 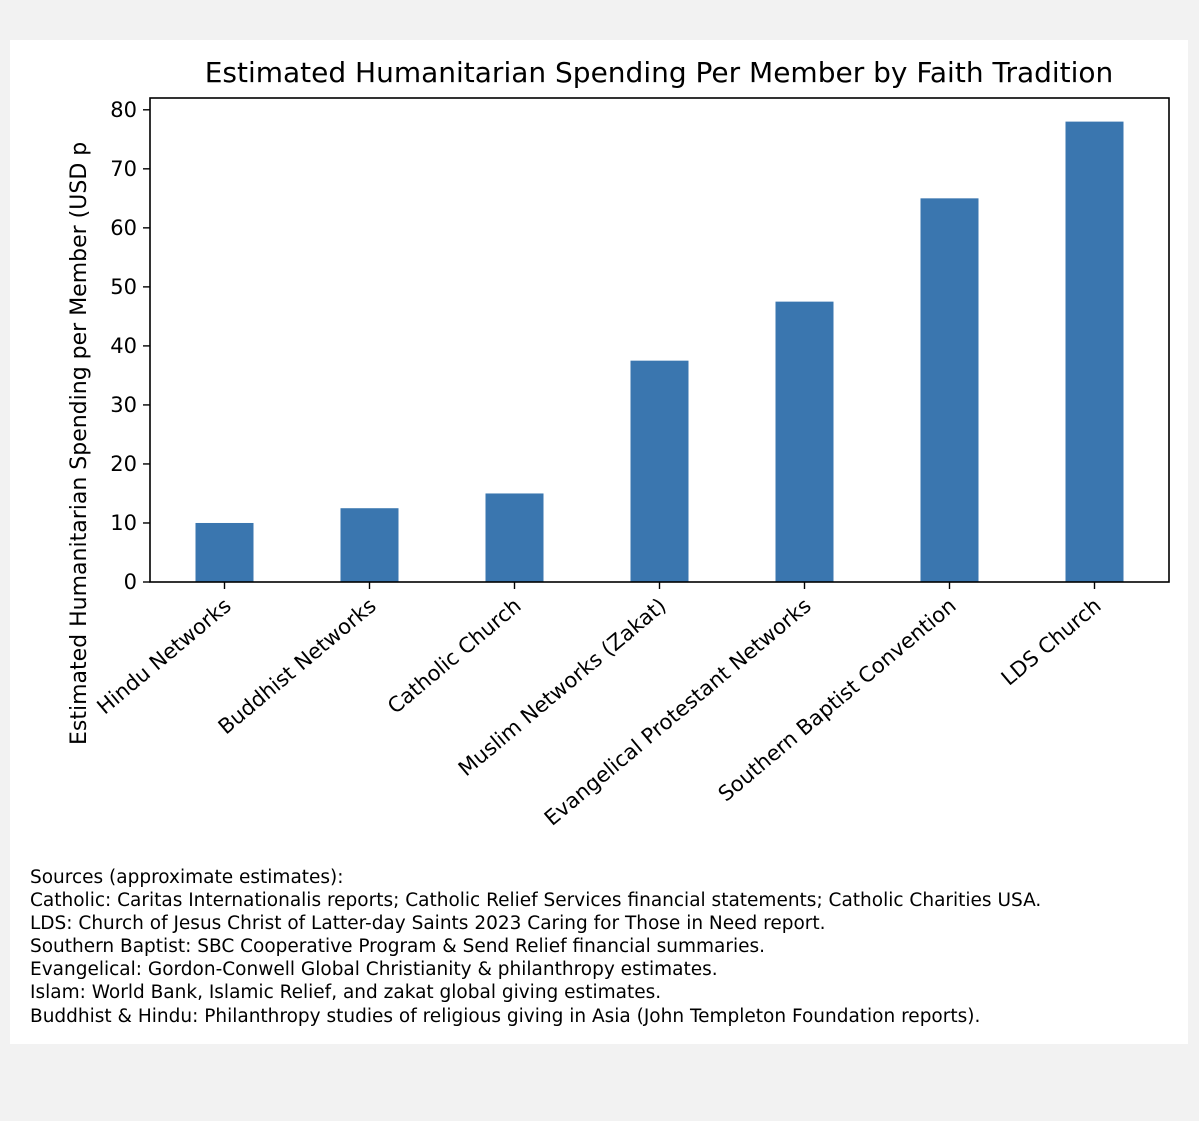 What do you see at coordinates (837, 699) in the screenshot?
I see `x-tick-label: Southern Baptist Convention` at bounding box center [837, 699].